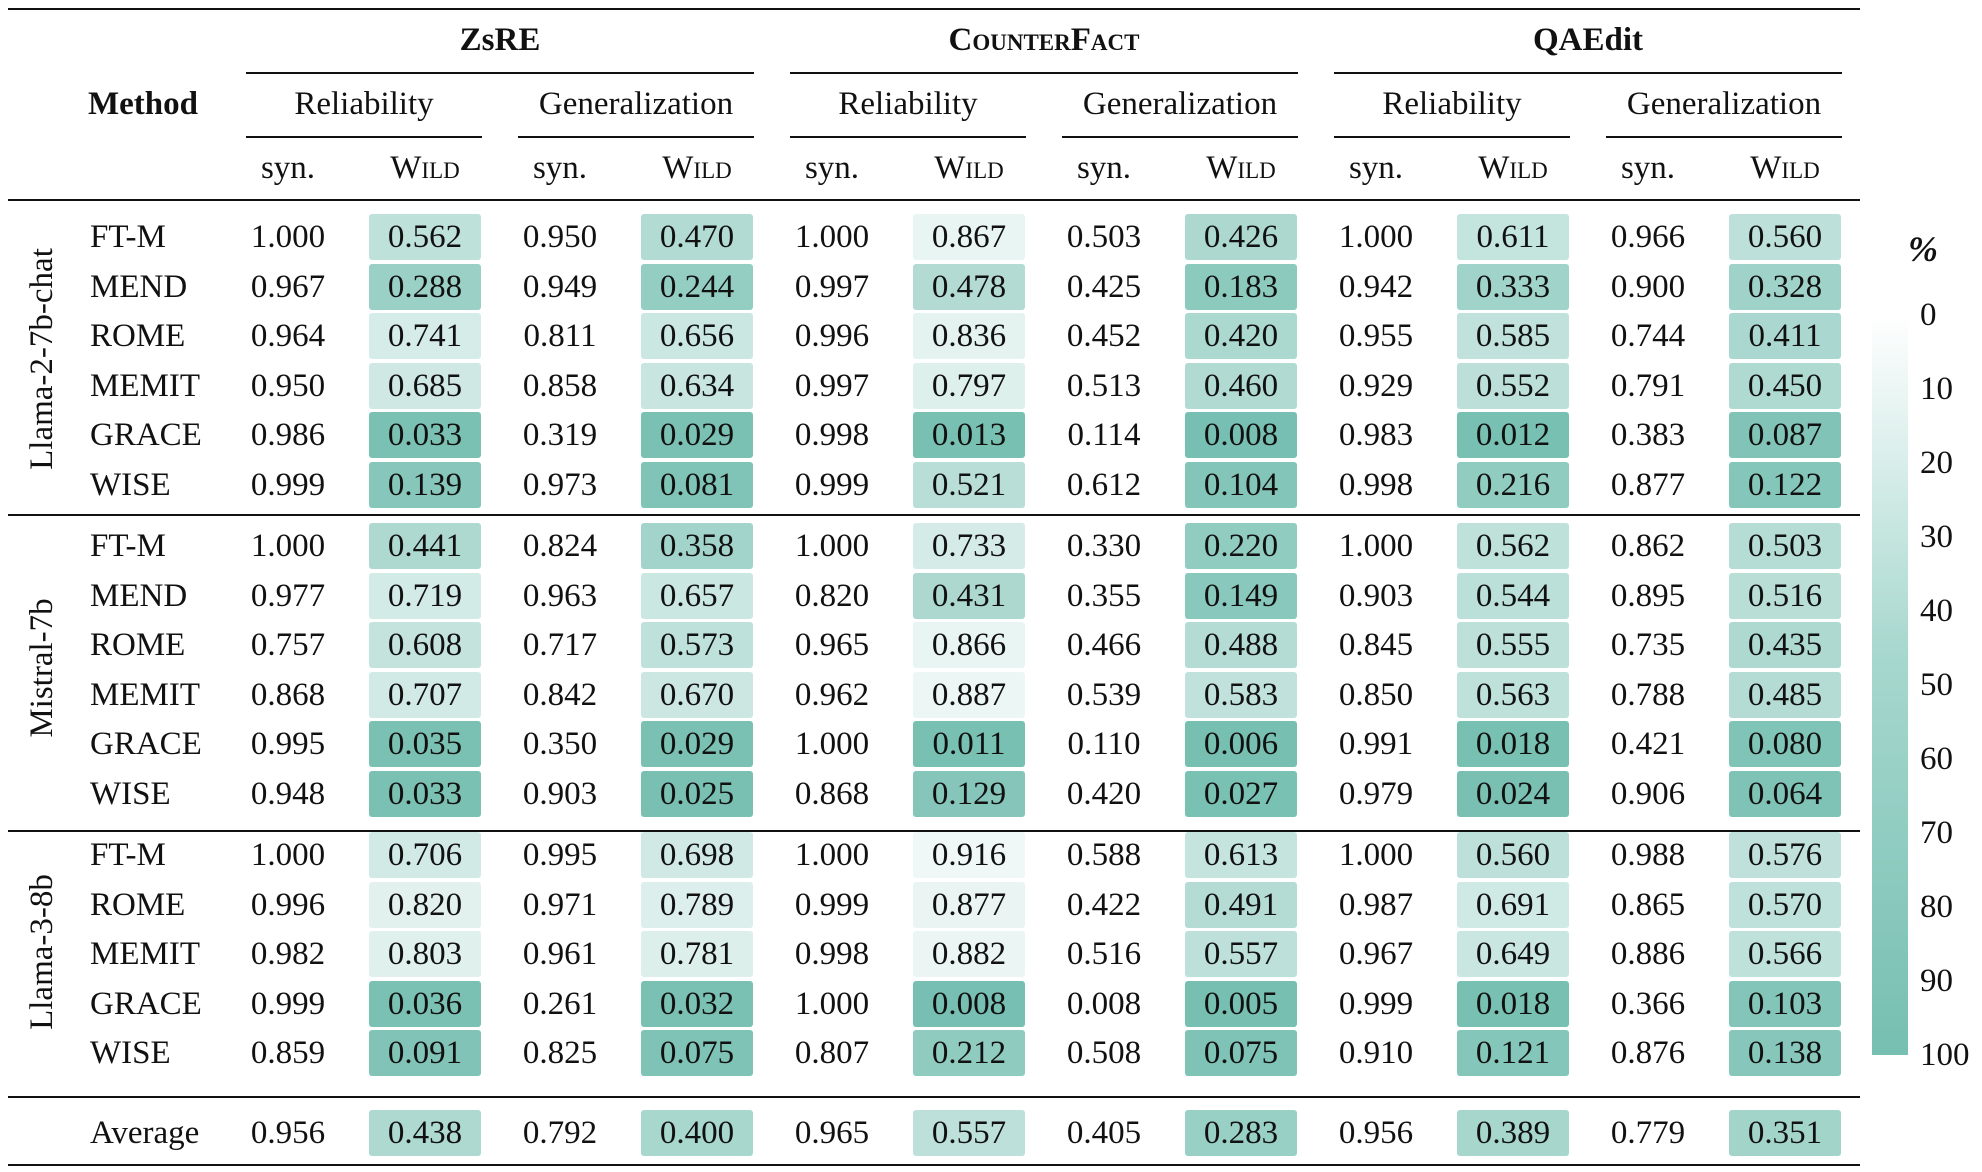 The width and height of the screenshot is (1982, 1172). I want to click on value-cell: 0.910, so click(1376, 1053).